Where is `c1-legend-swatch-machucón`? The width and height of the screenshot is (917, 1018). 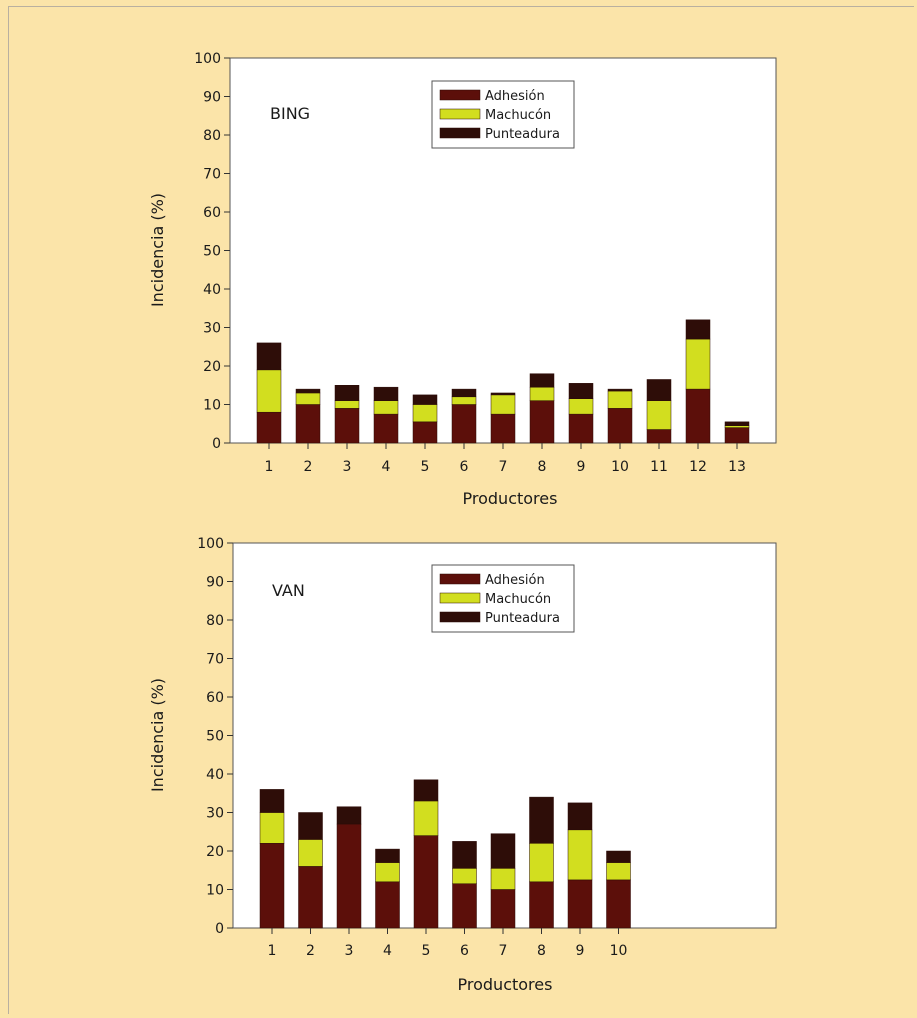
c1-legend-swatch-machucón is located at coordinates (460, 598).